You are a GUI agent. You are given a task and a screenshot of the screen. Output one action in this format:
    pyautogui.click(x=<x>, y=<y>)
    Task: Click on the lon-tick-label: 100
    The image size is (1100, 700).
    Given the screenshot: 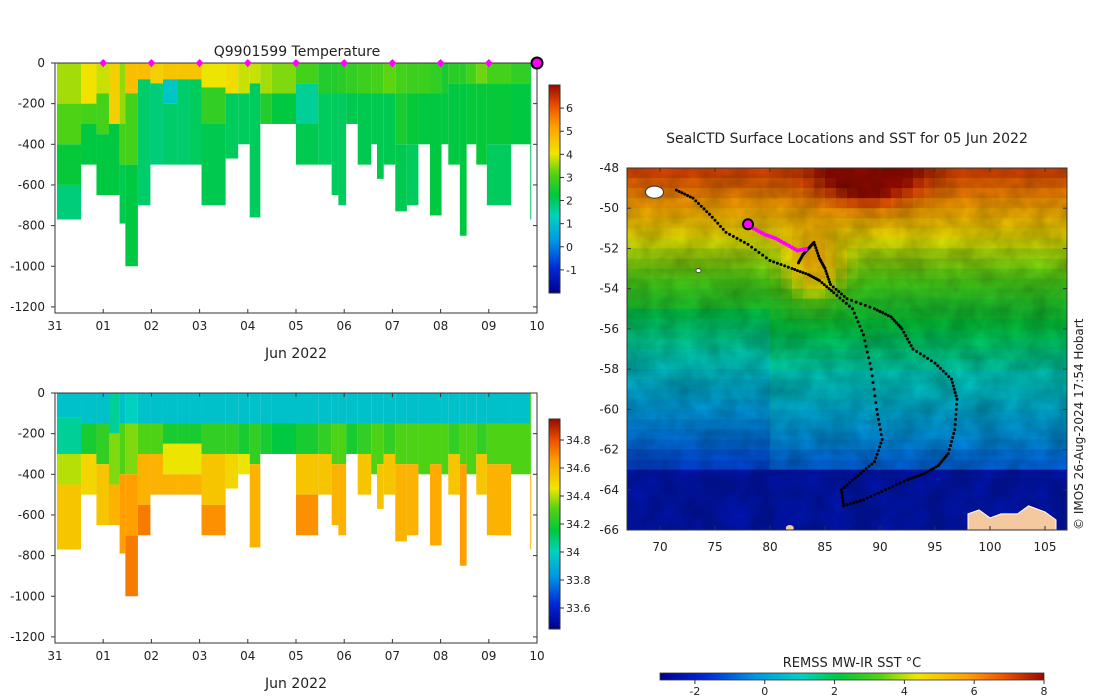 What is the action you would take?
    pyautogui.click(x=990, y=547)
    